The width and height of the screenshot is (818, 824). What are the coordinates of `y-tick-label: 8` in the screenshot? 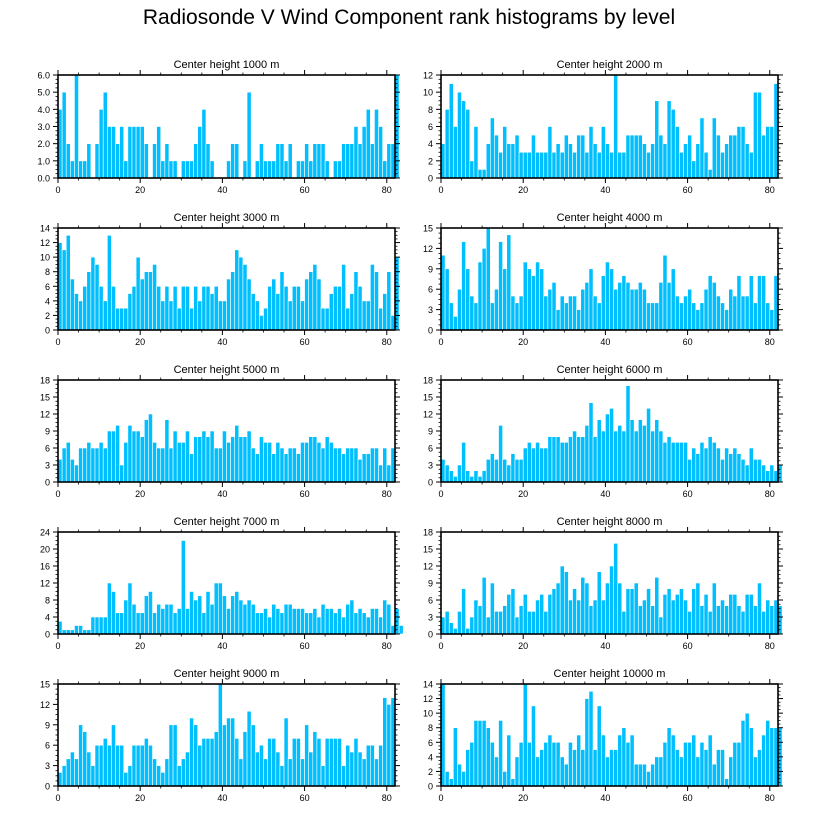 It's located at (430, 728).